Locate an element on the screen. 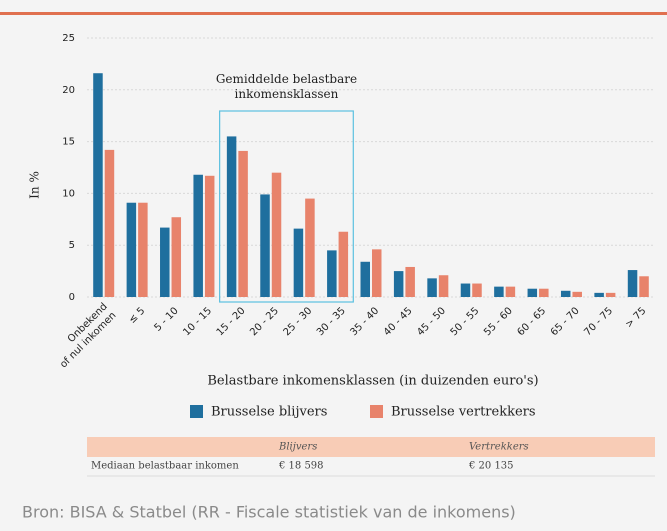 The image size is (667, 531). y-tick-label: 15 is located at coordinates (68, 142).